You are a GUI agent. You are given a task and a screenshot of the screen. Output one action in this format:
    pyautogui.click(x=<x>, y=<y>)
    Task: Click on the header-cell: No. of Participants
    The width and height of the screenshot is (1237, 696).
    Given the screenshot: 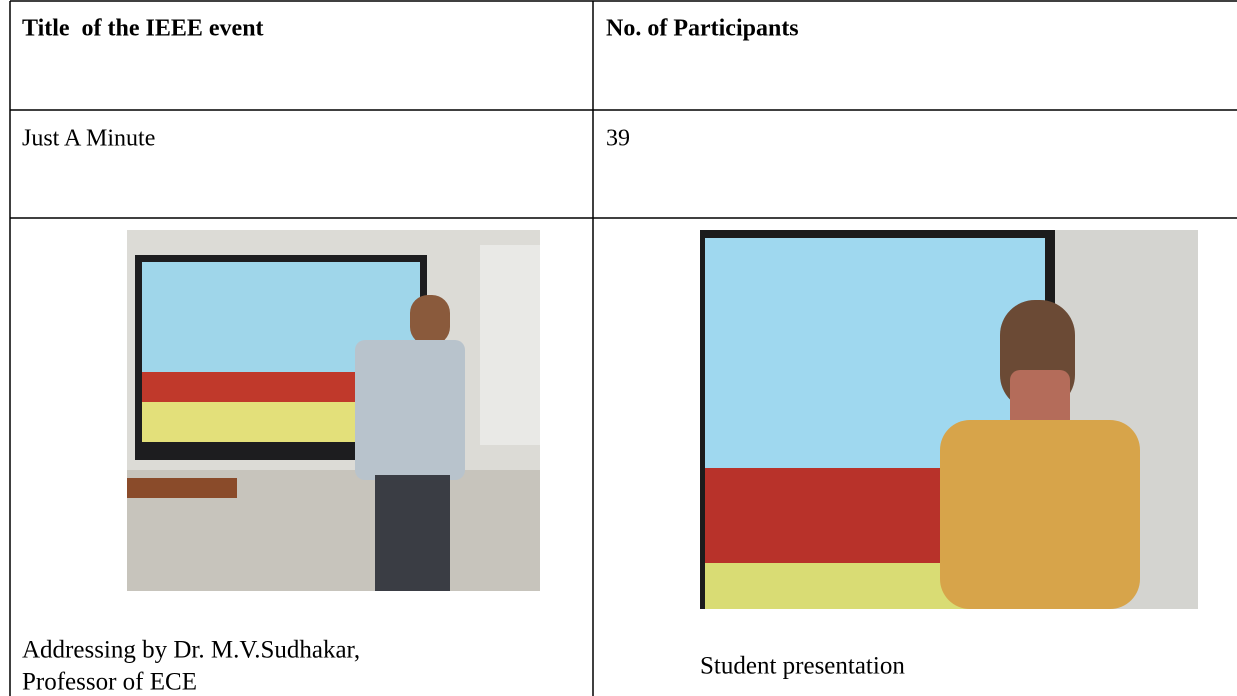 What is the action you would take?
    pyautogui.click(x=702, y=29)
    